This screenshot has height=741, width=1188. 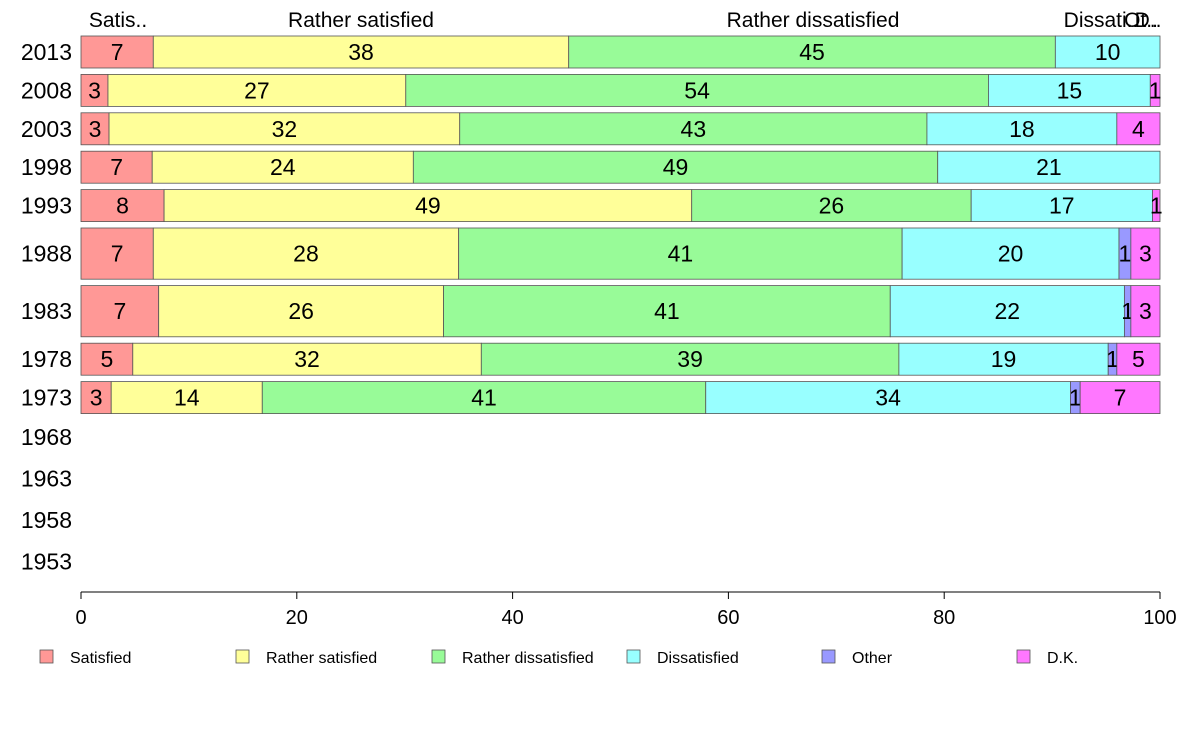 I want to click on legend-item-rather-dissatisfied: Rather dissatisfied, so click(x=512, y=658).